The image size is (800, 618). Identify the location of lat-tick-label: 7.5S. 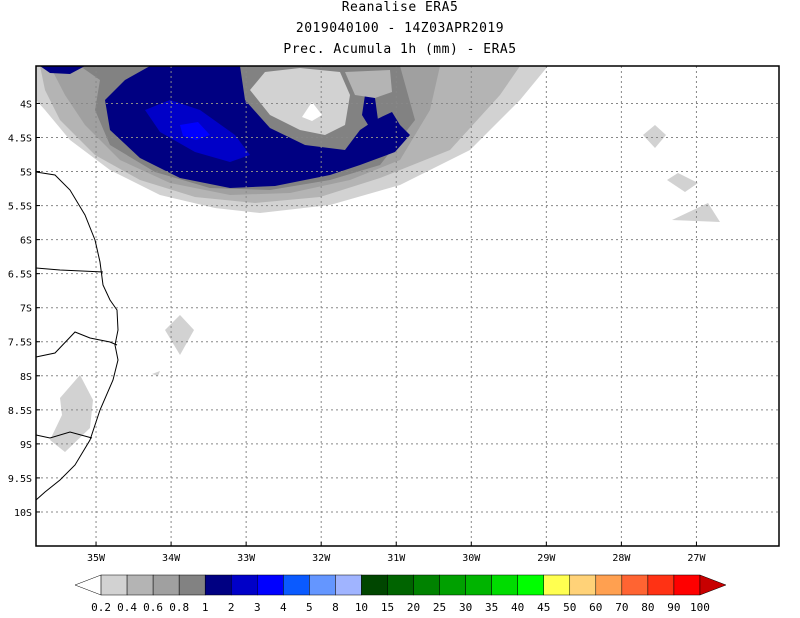
(20, 343).